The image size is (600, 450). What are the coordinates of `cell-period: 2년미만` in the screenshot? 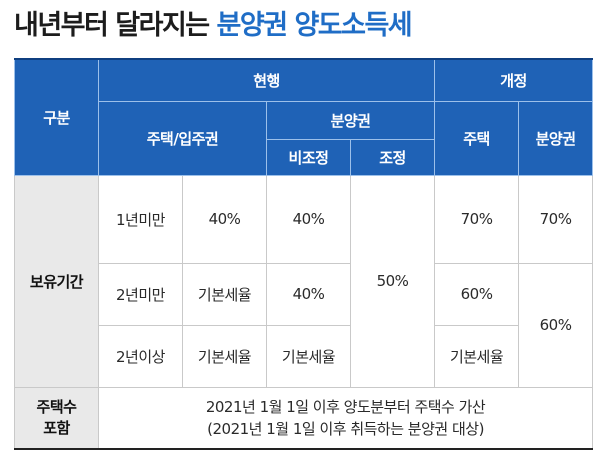 It's located at (140, 294).